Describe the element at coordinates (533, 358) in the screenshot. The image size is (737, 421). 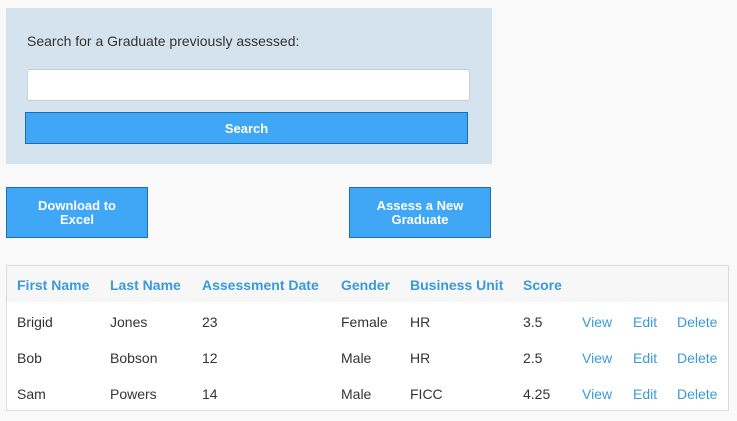
I see `cell-score: 2.5` at that location.